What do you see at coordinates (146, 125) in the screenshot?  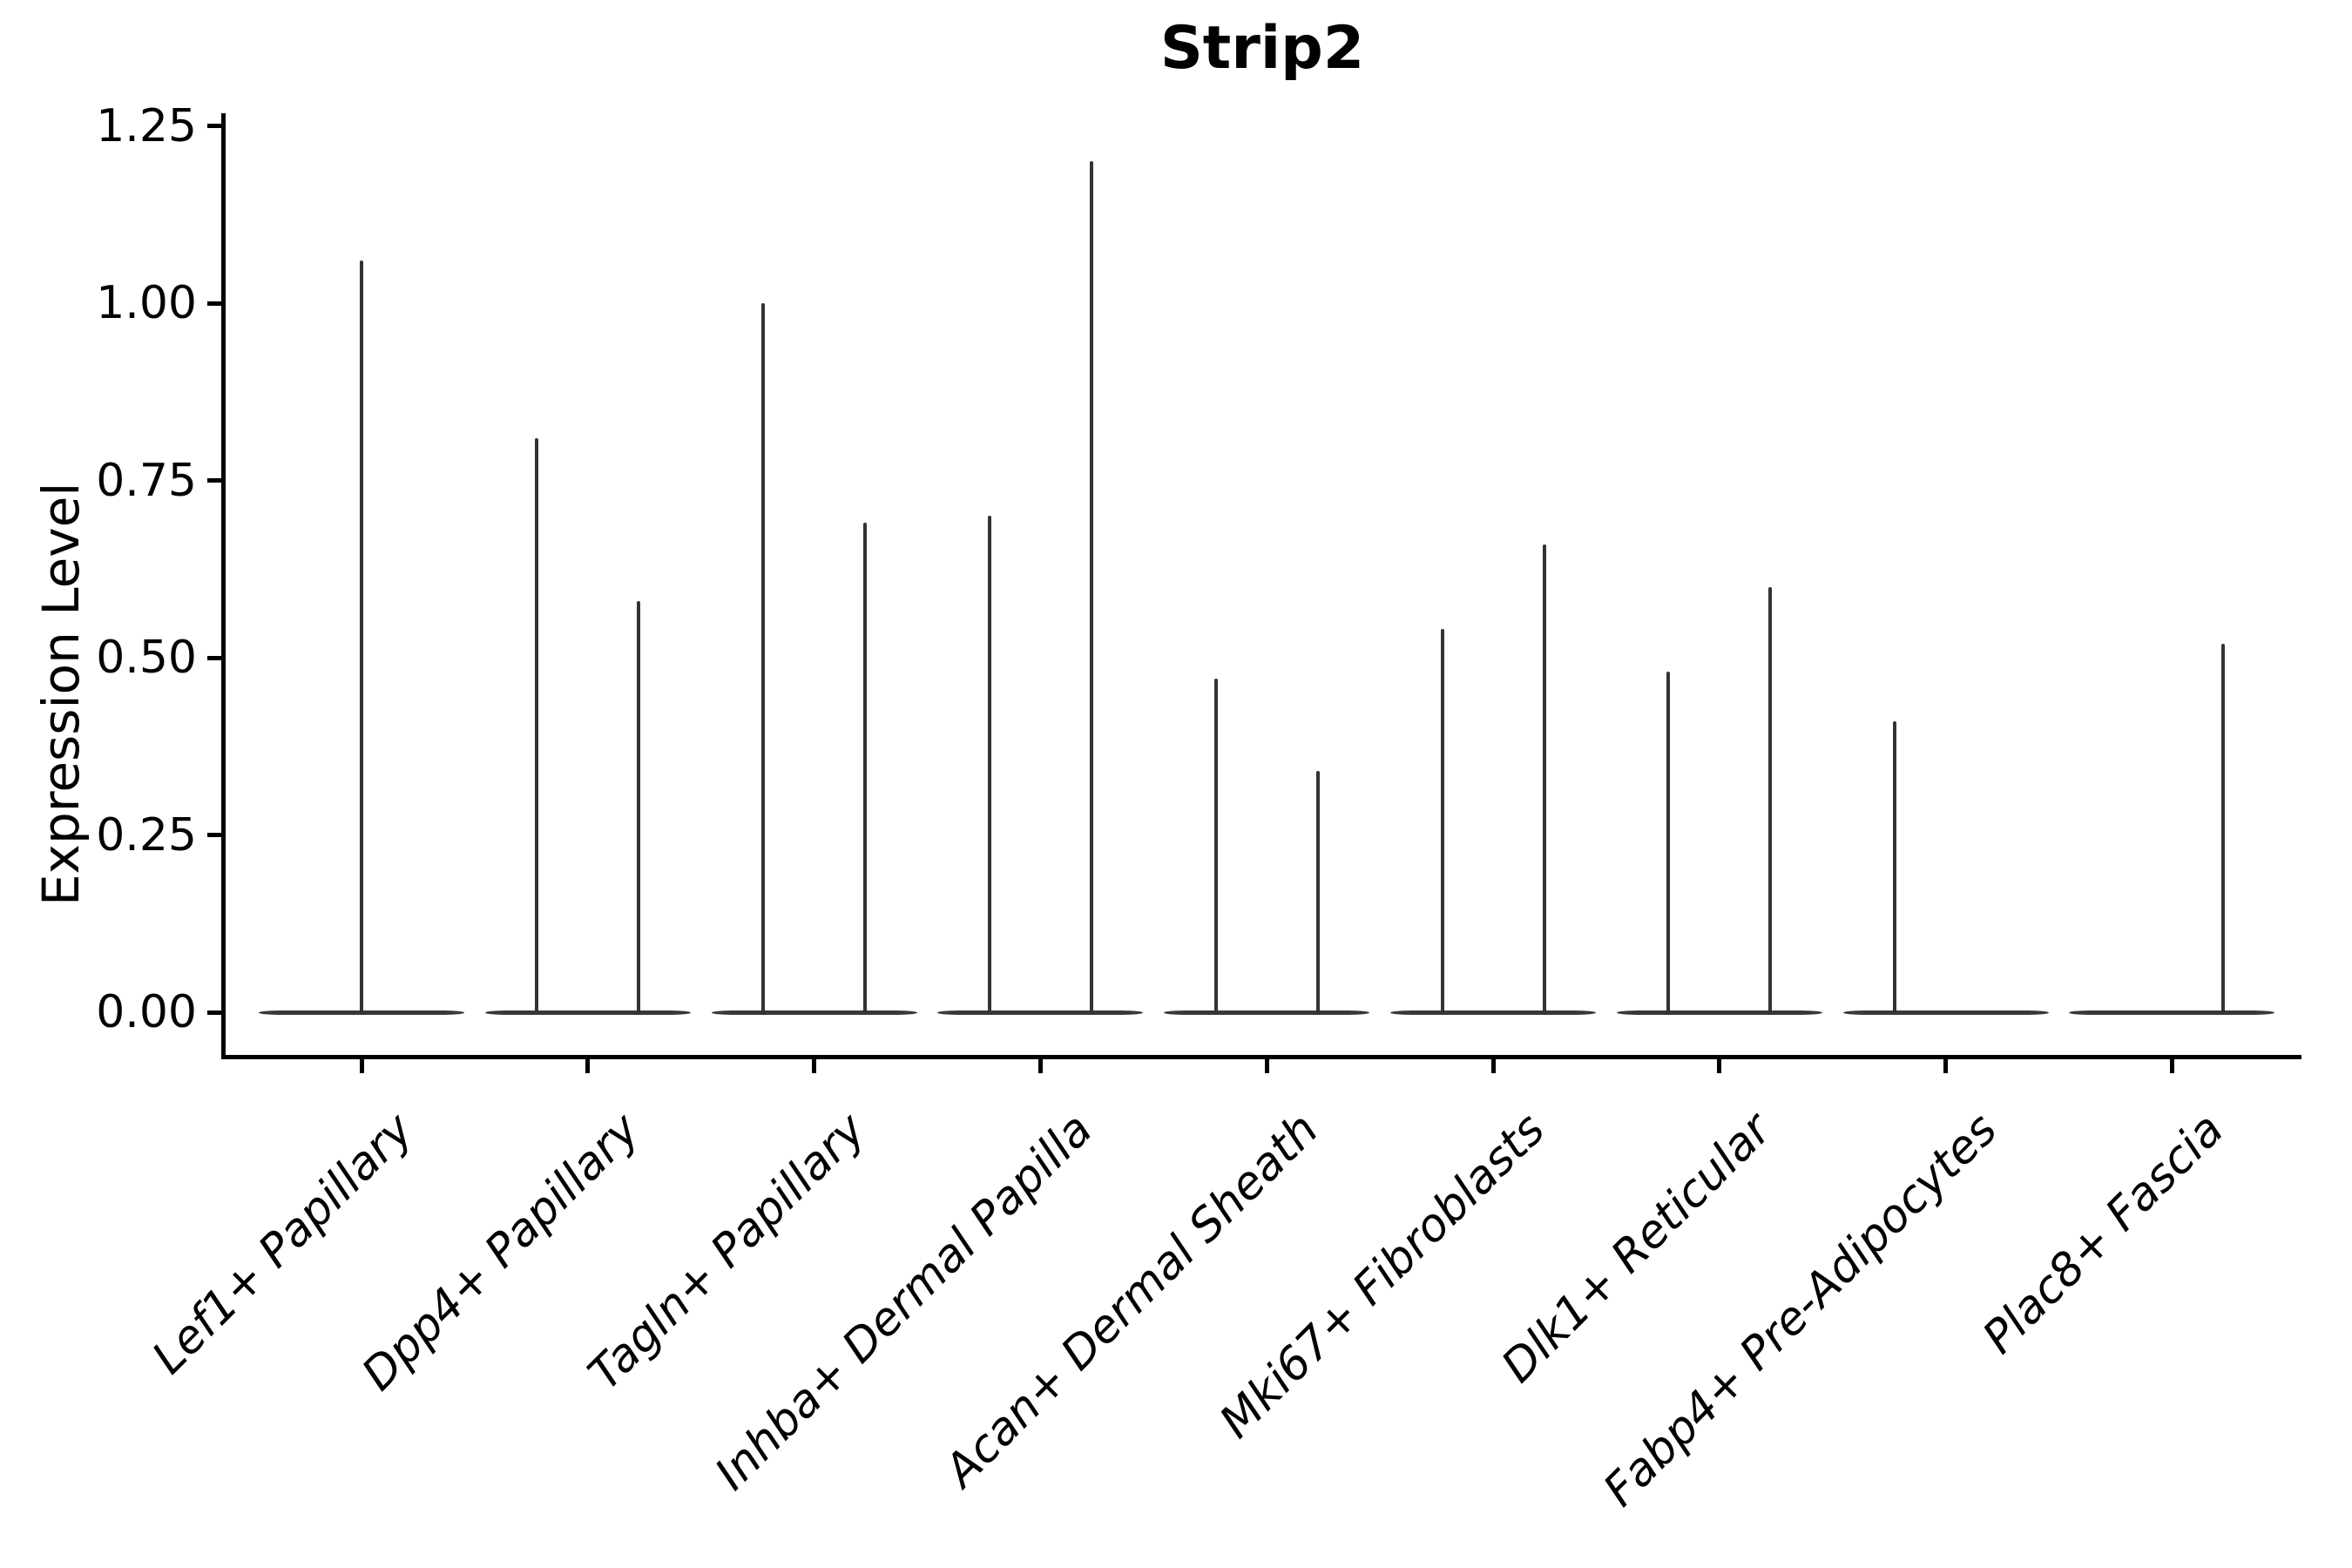 I see `y-axis-tick-label: 1.25` at bounding box center [146, 125].